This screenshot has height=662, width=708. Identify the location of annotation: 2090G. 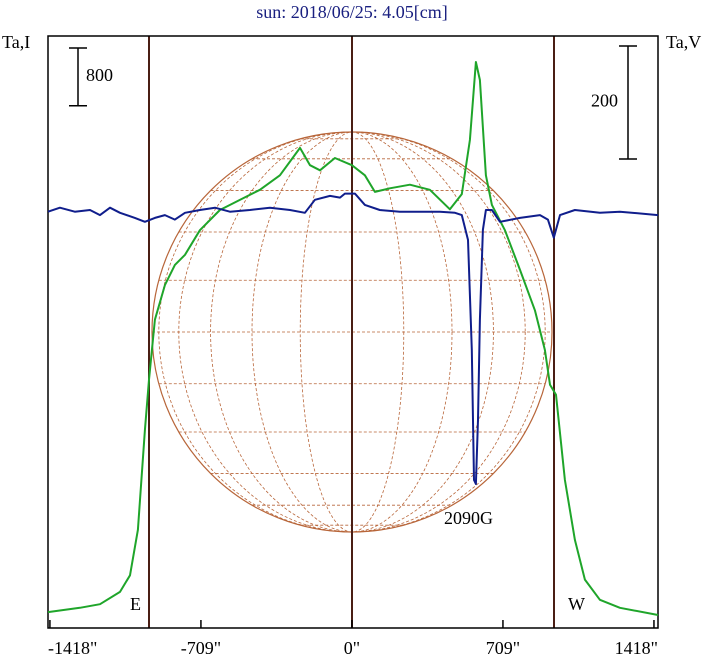
(468, 518).